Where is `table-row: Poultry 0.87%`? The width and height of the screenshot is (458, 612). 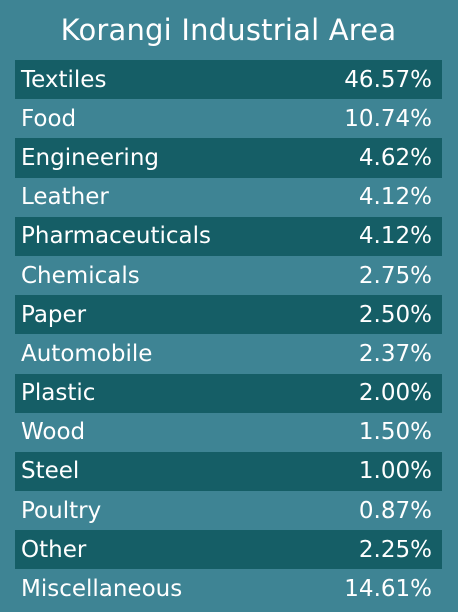 table-row: Poultry 0.87% is located at coordinates (228, 510).